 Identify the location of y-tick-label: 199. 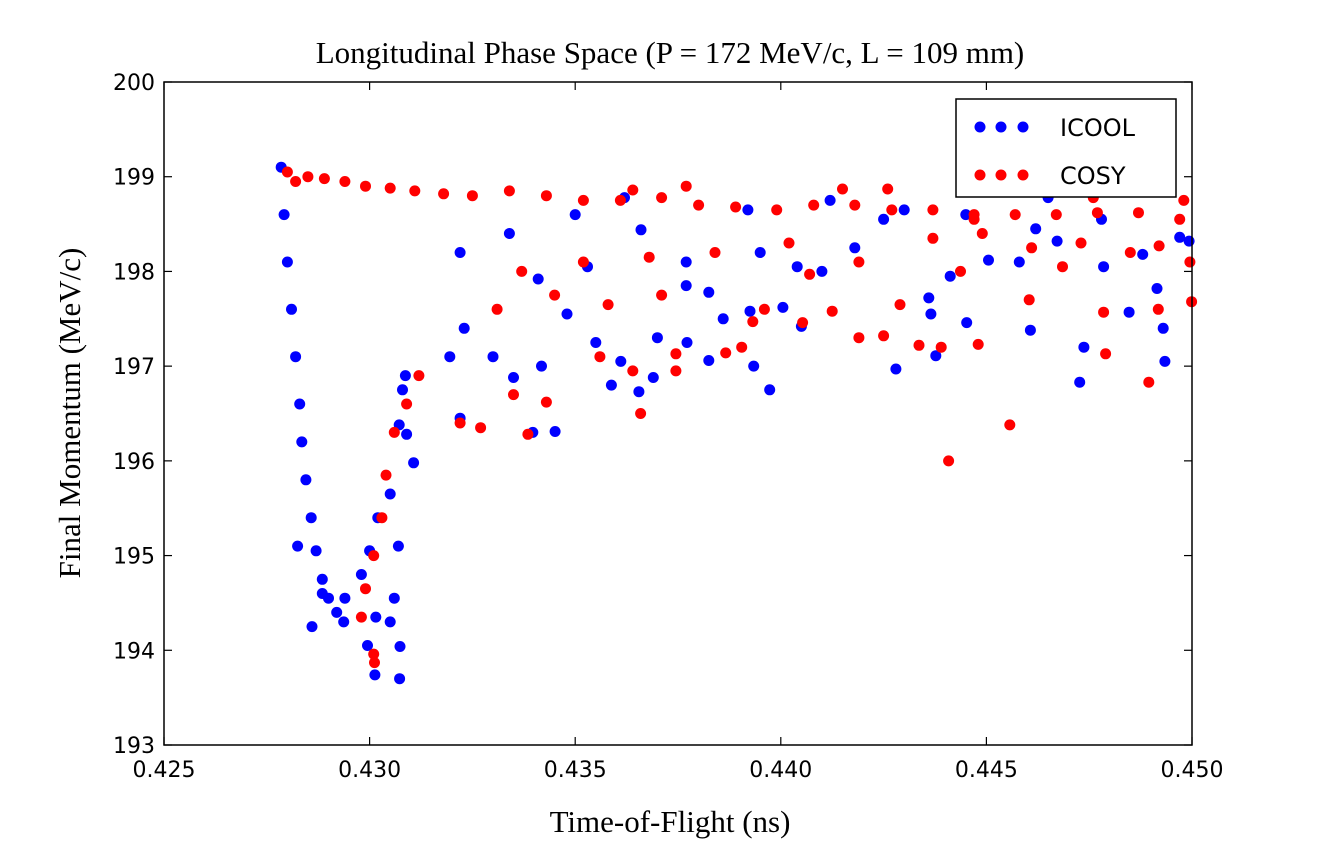
(134, 178).